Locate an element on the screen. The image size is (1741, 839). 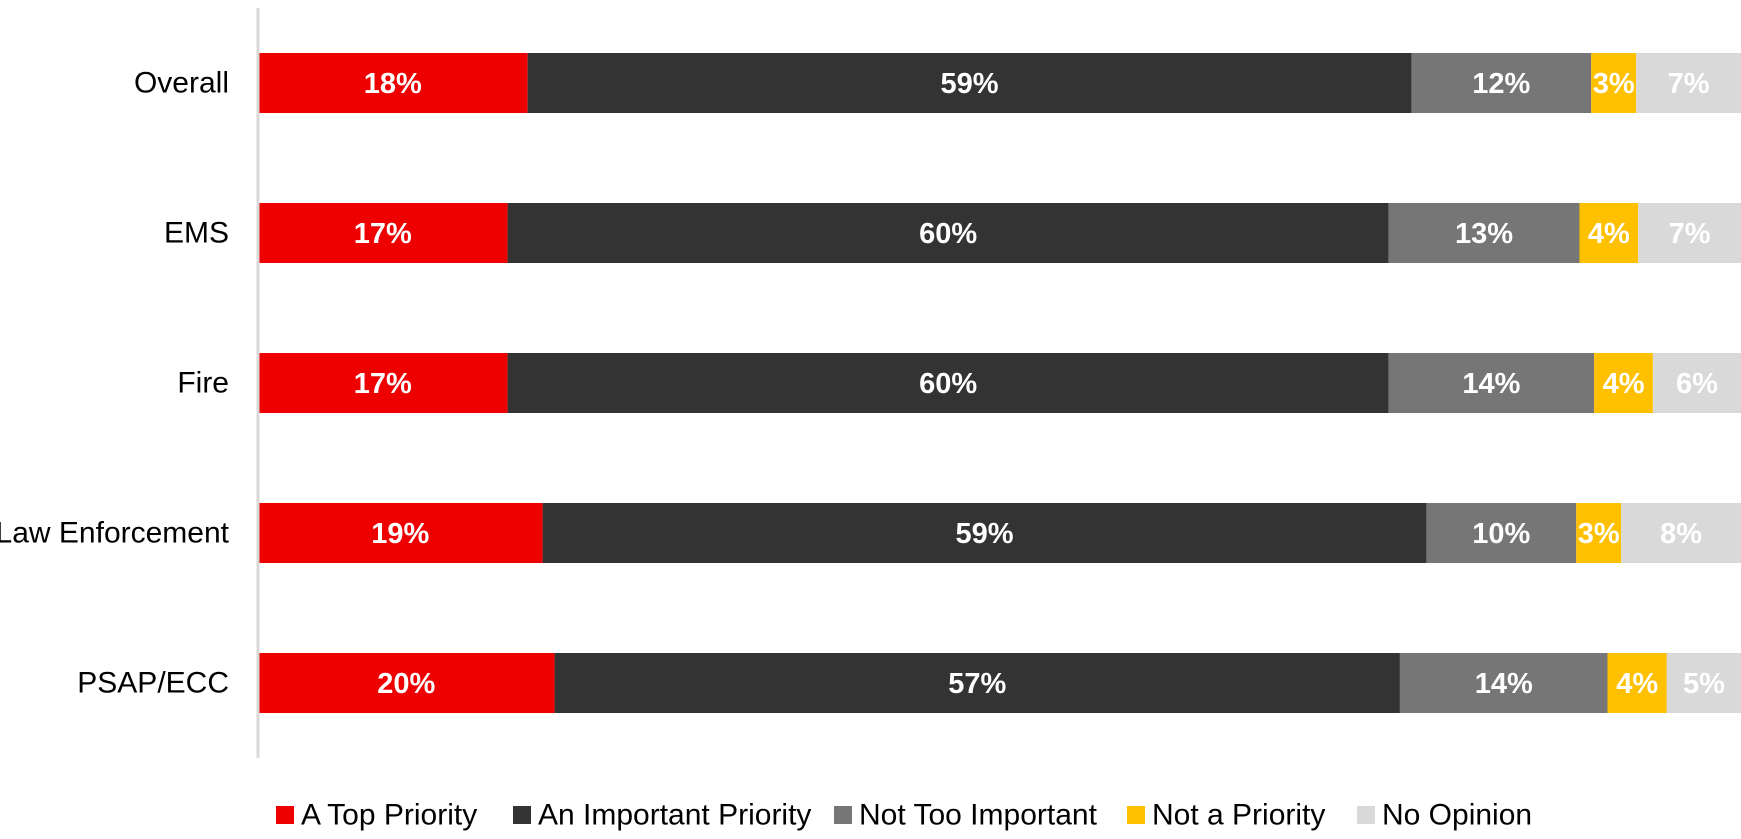
data-label-overall-no-opinion: 7% is located at coordinates (1689, 84).